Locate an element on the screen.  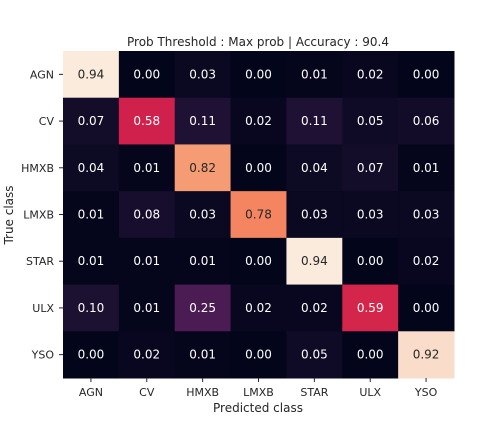
y-axis-ticks: AGN CV HMXB LMXB STAR ULX YSO is located at coordinates (42, 215).